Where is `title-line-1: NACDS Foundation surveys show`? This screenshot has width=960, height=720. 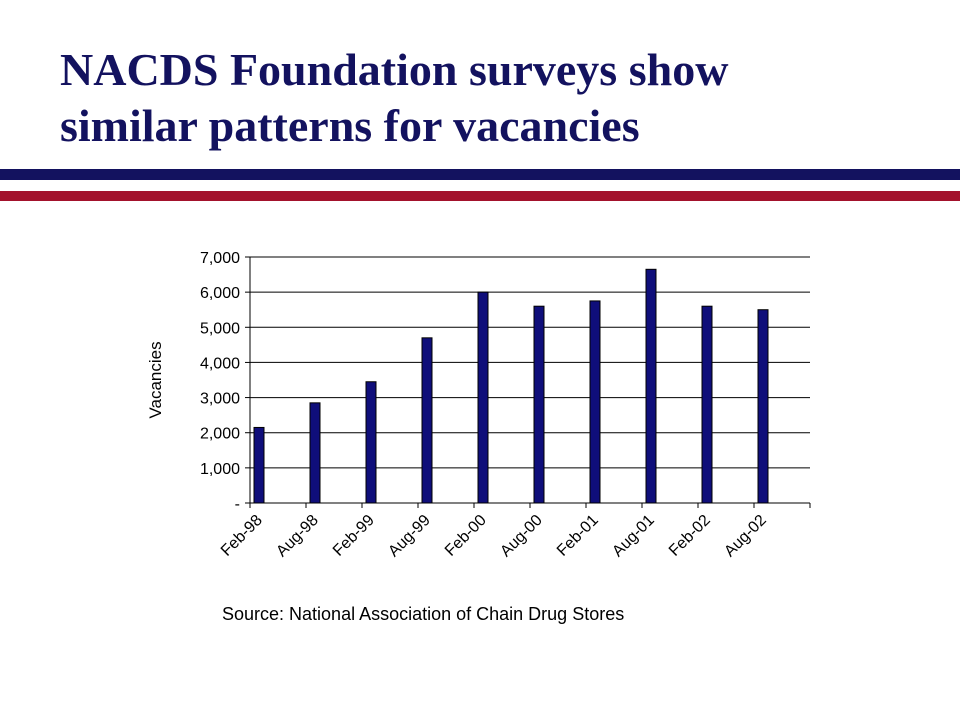 title-line-1: NACDS Foundation surveys show is located at coordinates (394, 69).